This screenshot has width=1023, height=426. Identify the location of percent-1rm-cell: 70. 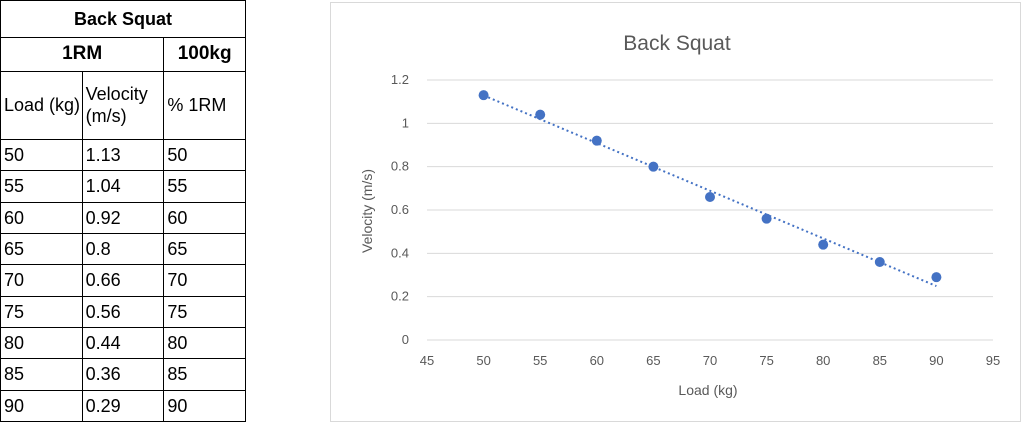
(204, 280).